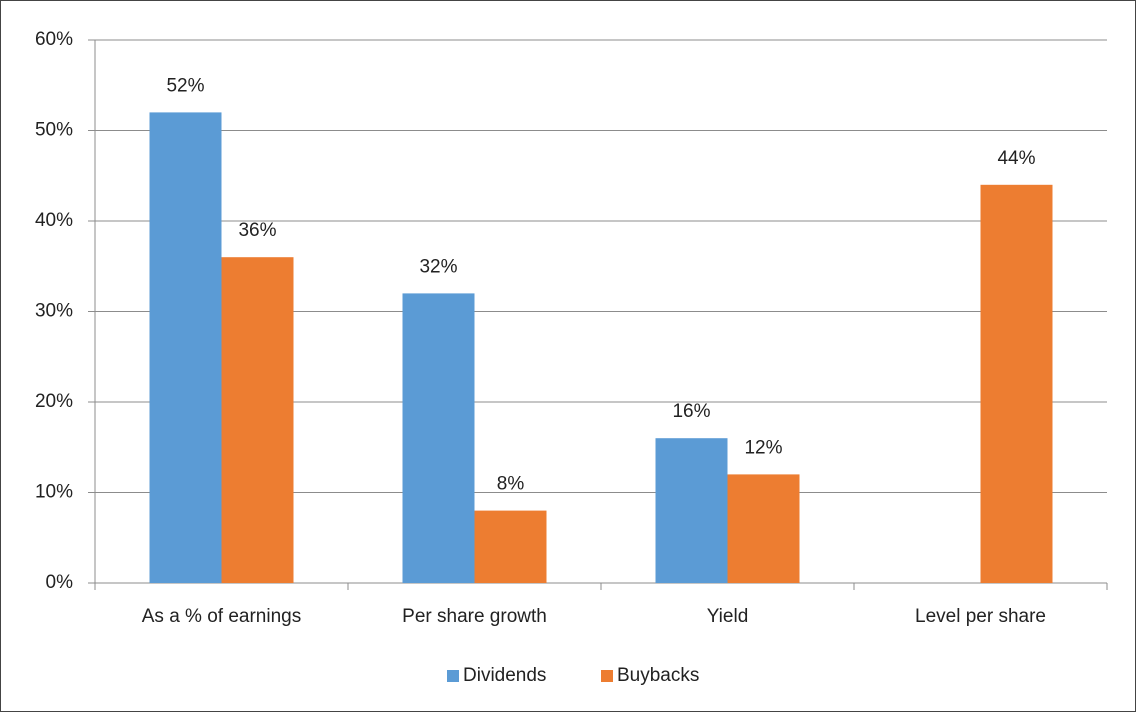 The height and width of the screenshot is (713, 1137). What do you see at coordinates (221, 616) in the screenshot?
I see `x-tick-label: As a % of earnings` at bounding box center [221, 616].